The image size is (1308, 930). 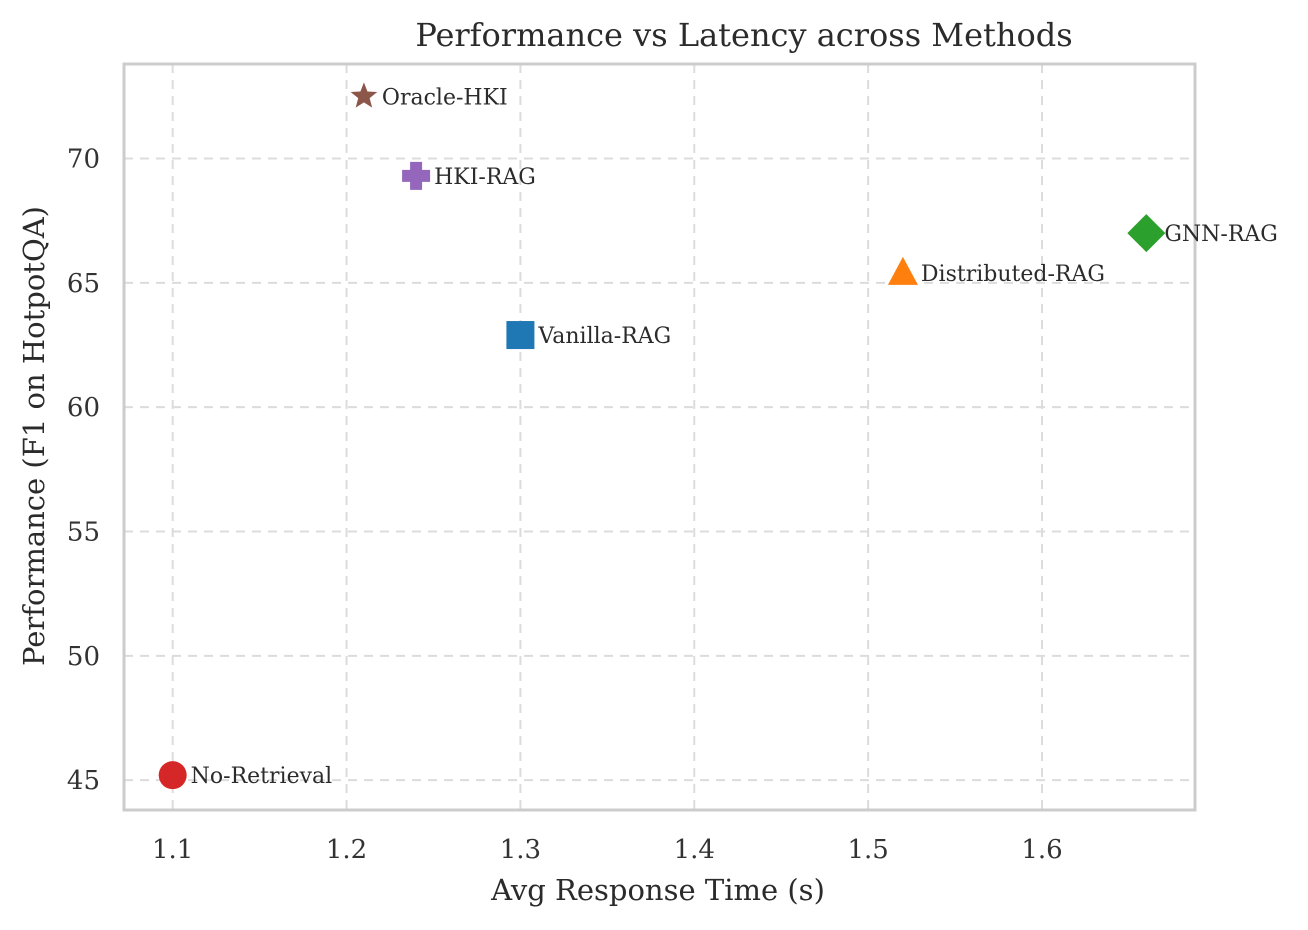 What do you see at coordinates (520, 335) in the screenshot?
I see `marker-vanilla-rag` at bounding box center [520, 335].